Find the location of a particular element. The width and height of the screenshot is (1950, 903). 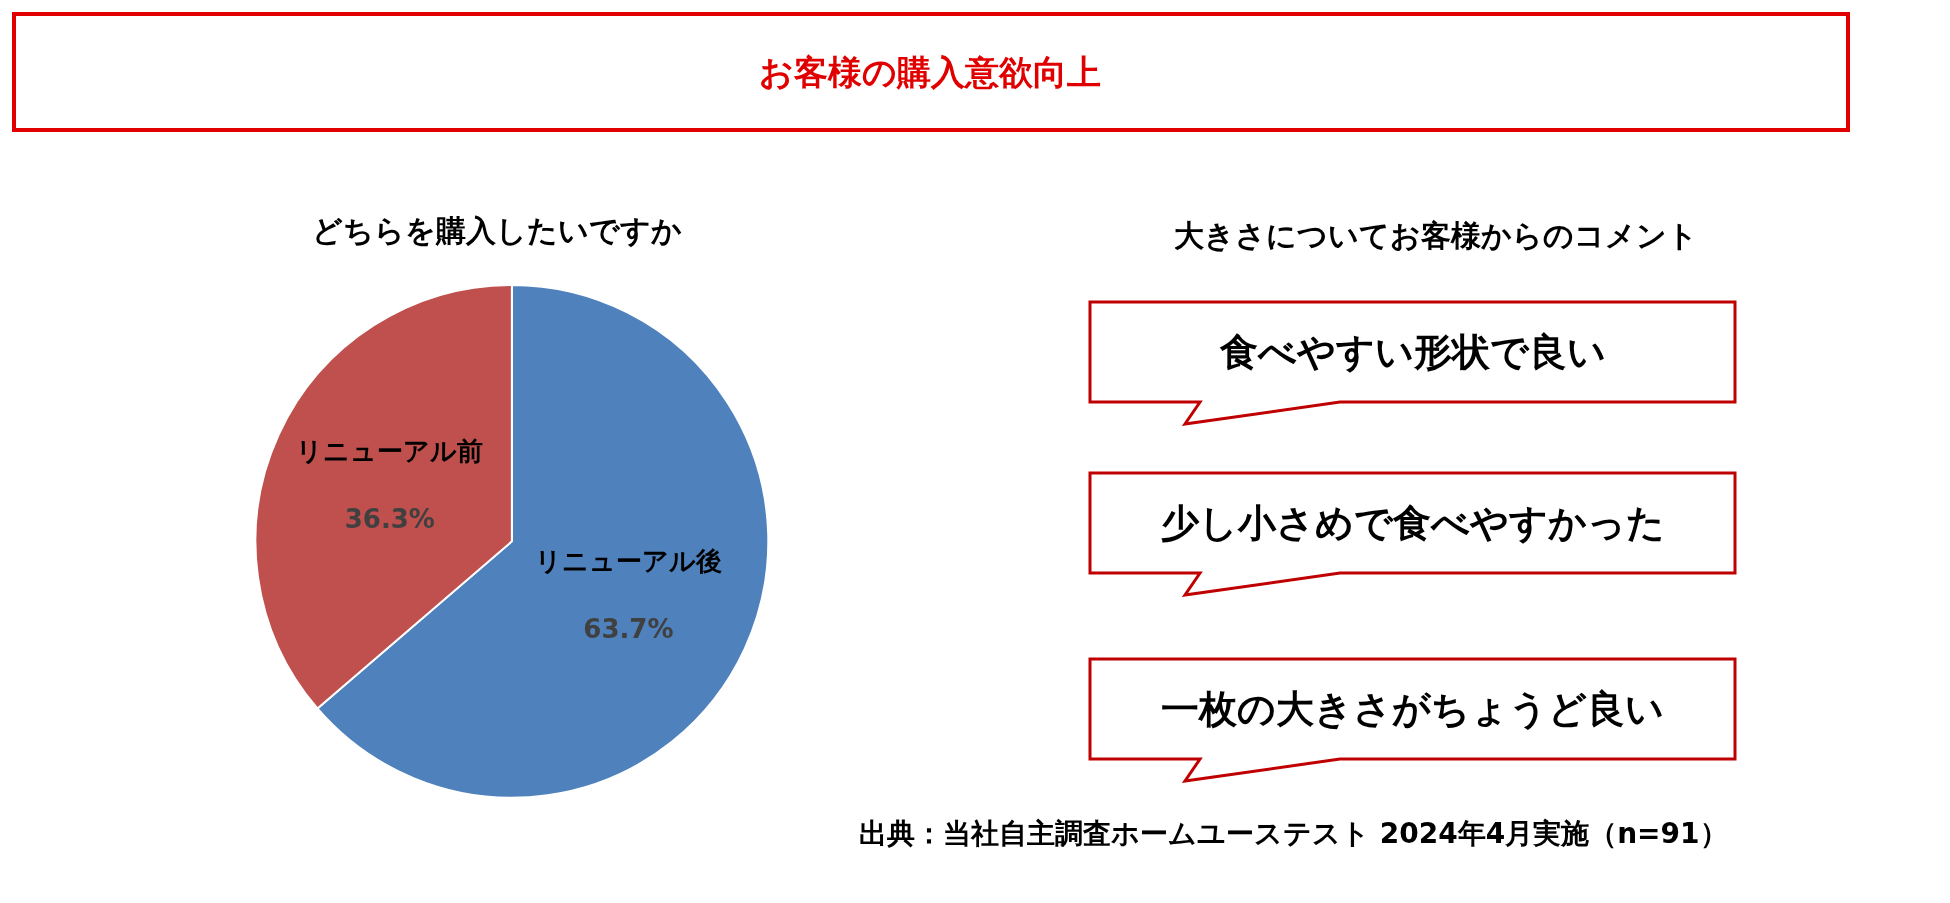

source-note: 出典：当社自主調査ホームユーステスト 2024年4月実施（n=91） is located at coordinates (1293, 833).